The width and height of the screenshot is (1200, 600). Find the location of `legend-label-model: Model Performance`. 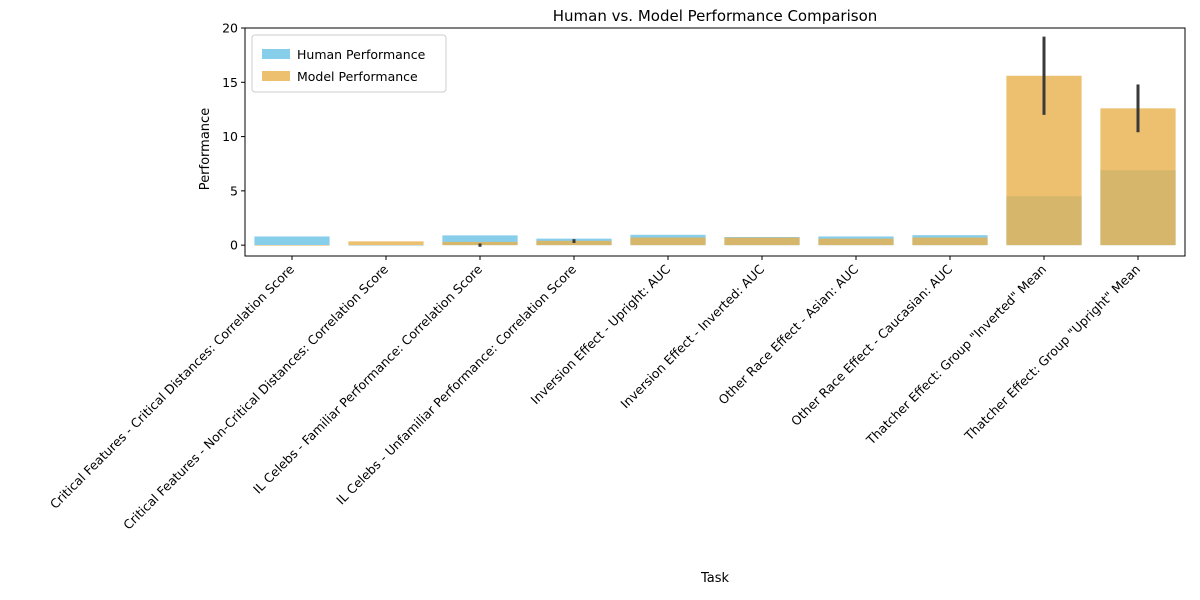

legend-label-model: Model Performance is located at coordinates (357, 76).